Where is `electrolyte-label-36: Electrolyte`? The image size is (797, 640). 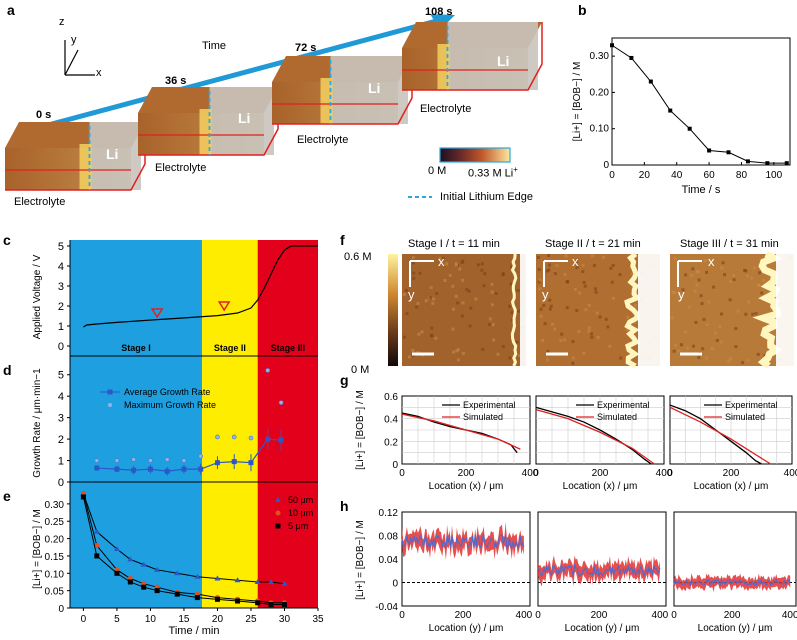 electrolyte-label-36: Electrolyte is located at coordinates (181, 168).